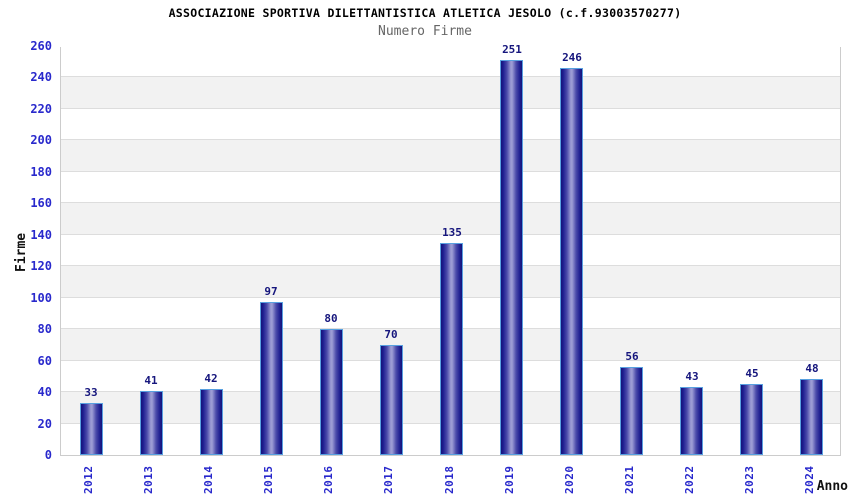 The width and height of the screenshot is (850, 500). I want to click on y-tick-label: 60, so click(44, 361).